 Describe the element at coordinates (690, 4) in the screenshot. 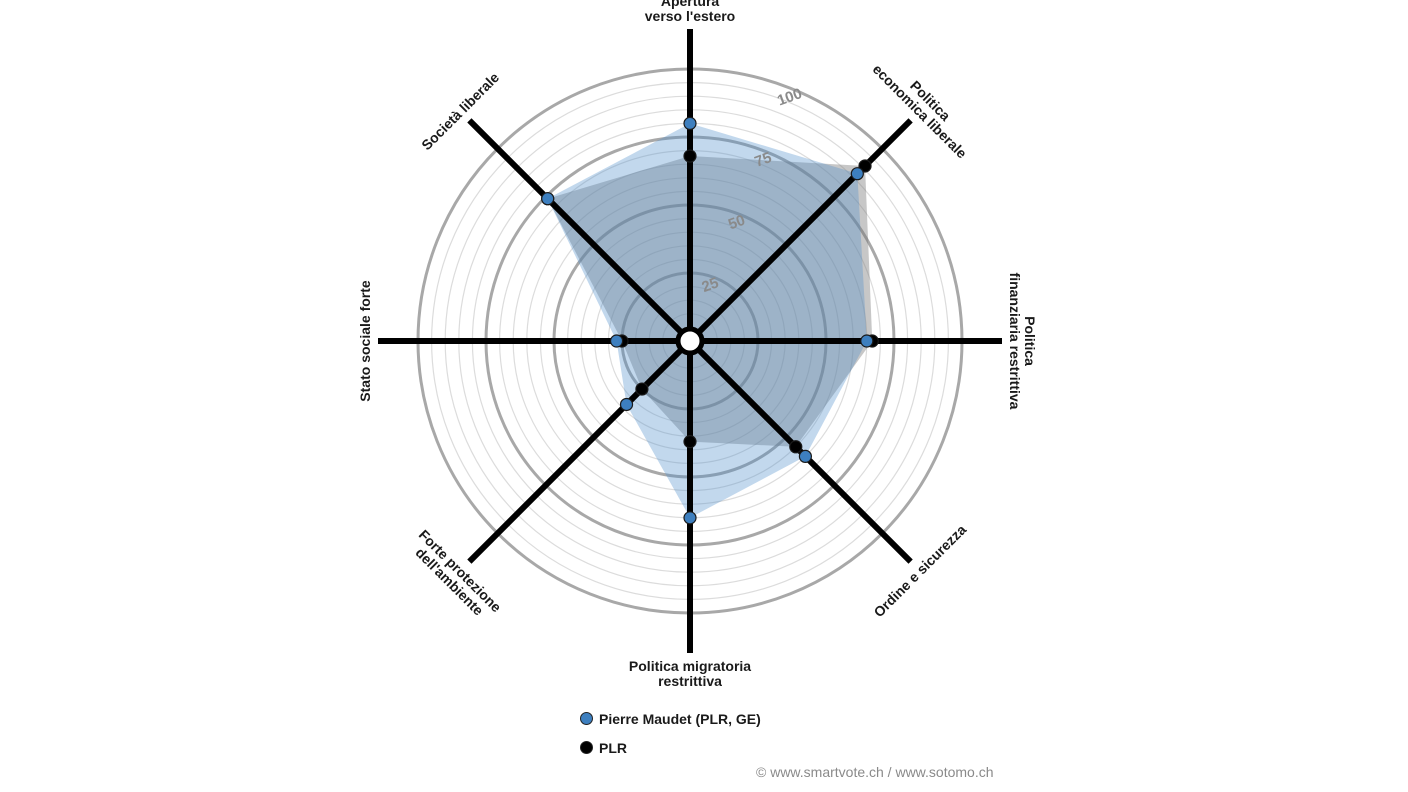

I see `axis-label-line: Apertura` at that location.